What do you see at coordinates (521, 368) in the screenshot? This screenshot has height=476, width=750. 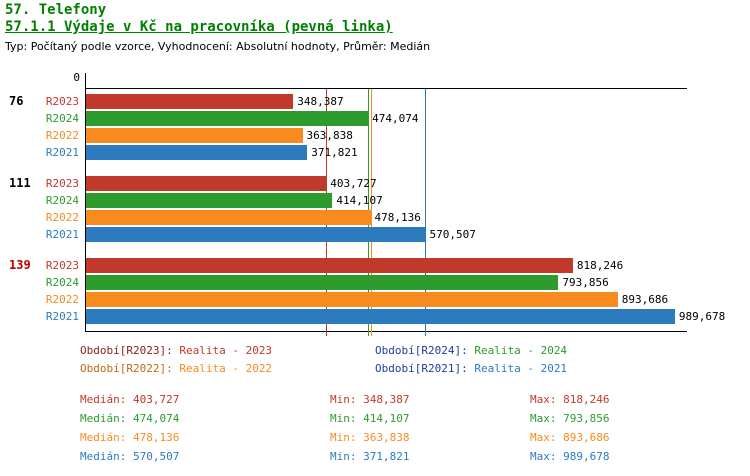 I see `legend-label: Realita - 2021` at bounding box center [521, 368].